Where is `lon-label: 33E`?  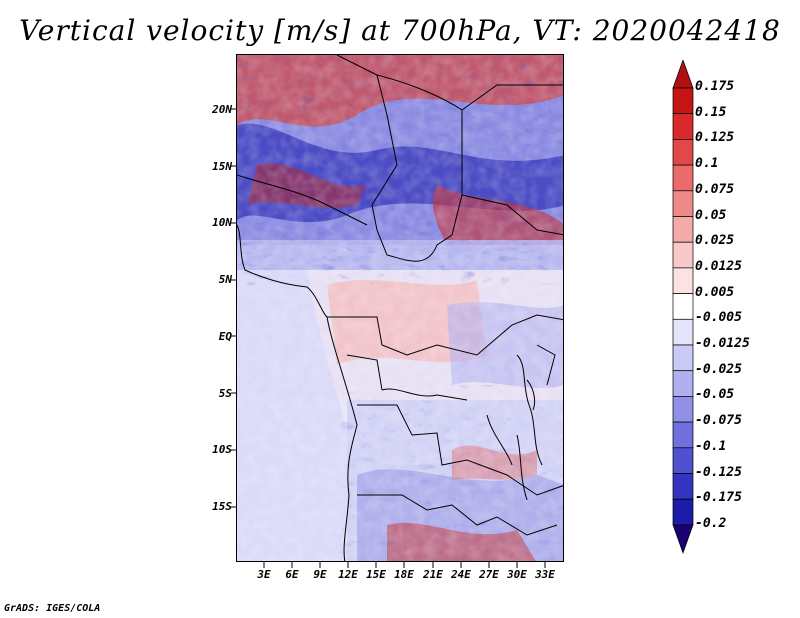
lon-label: 33E is located at coordinates (545, 574).